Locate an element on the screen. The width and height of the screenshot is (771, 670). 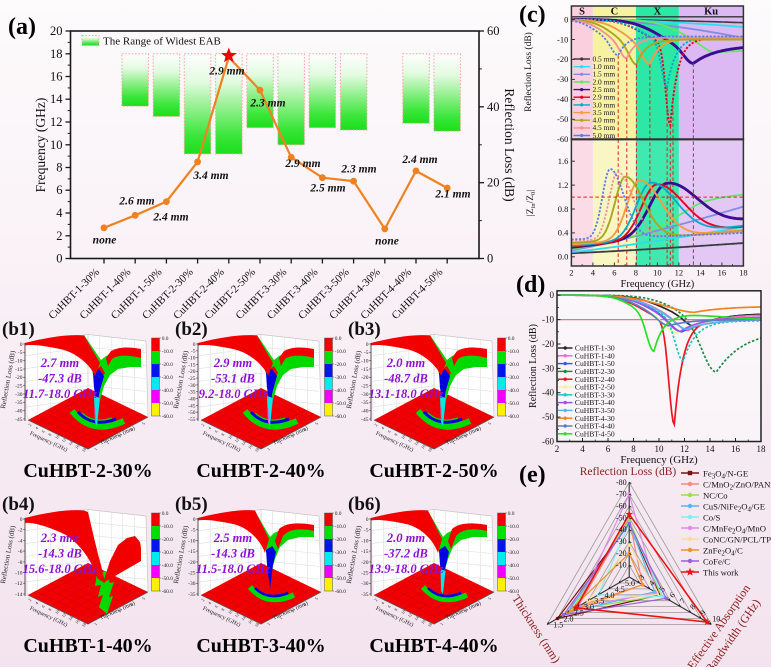
svg-text: 5.0 mm is located at coordinates (604, 135).